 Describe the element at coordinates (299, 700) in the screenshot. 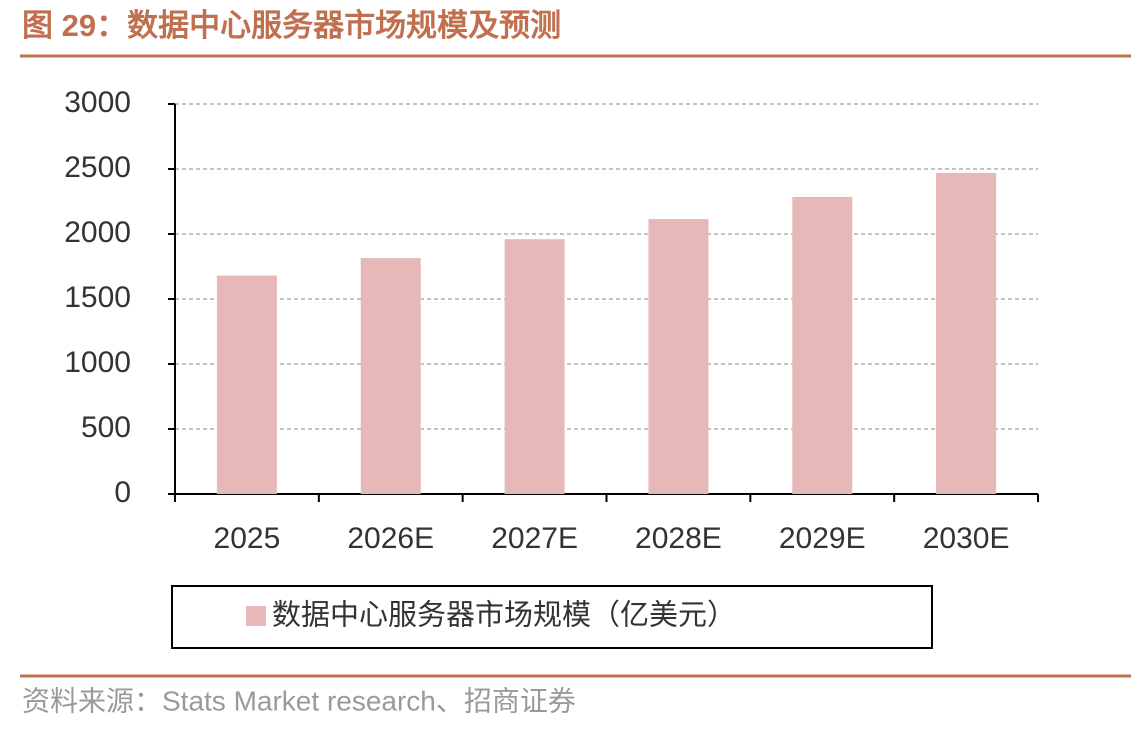

I see `source: 资料来源：Stats Market research、招商证券` at that location.